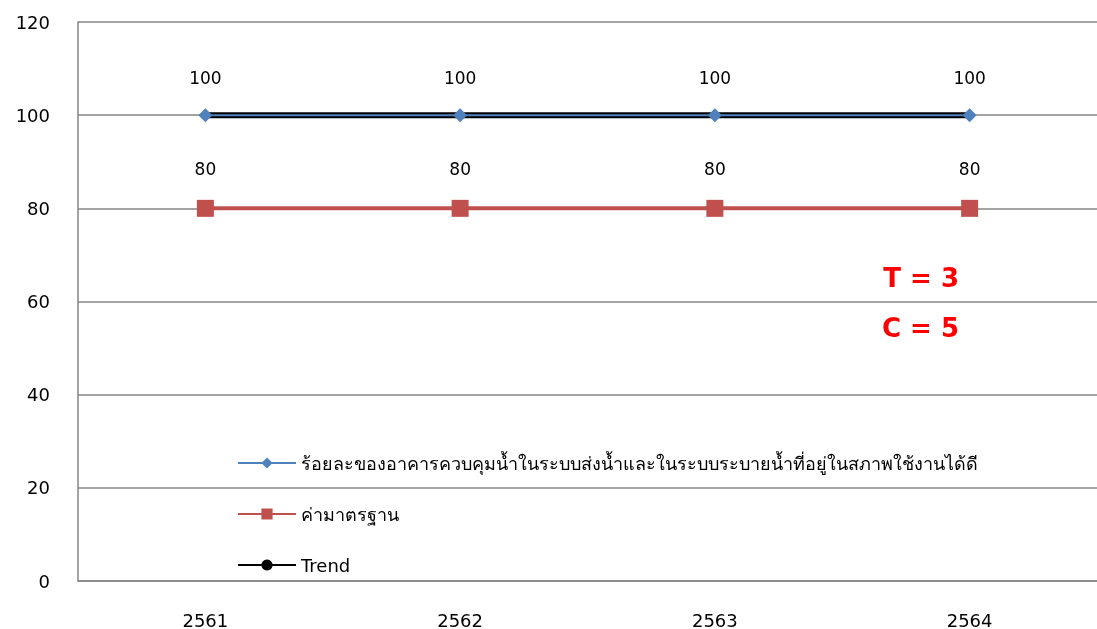 This screenshot has width=1097, height=629. What do you see at coordinates (350, 514) in the screenshot?
I see `legend-label: ค่ามาตรฐาน` at bounding box center [350, 514].